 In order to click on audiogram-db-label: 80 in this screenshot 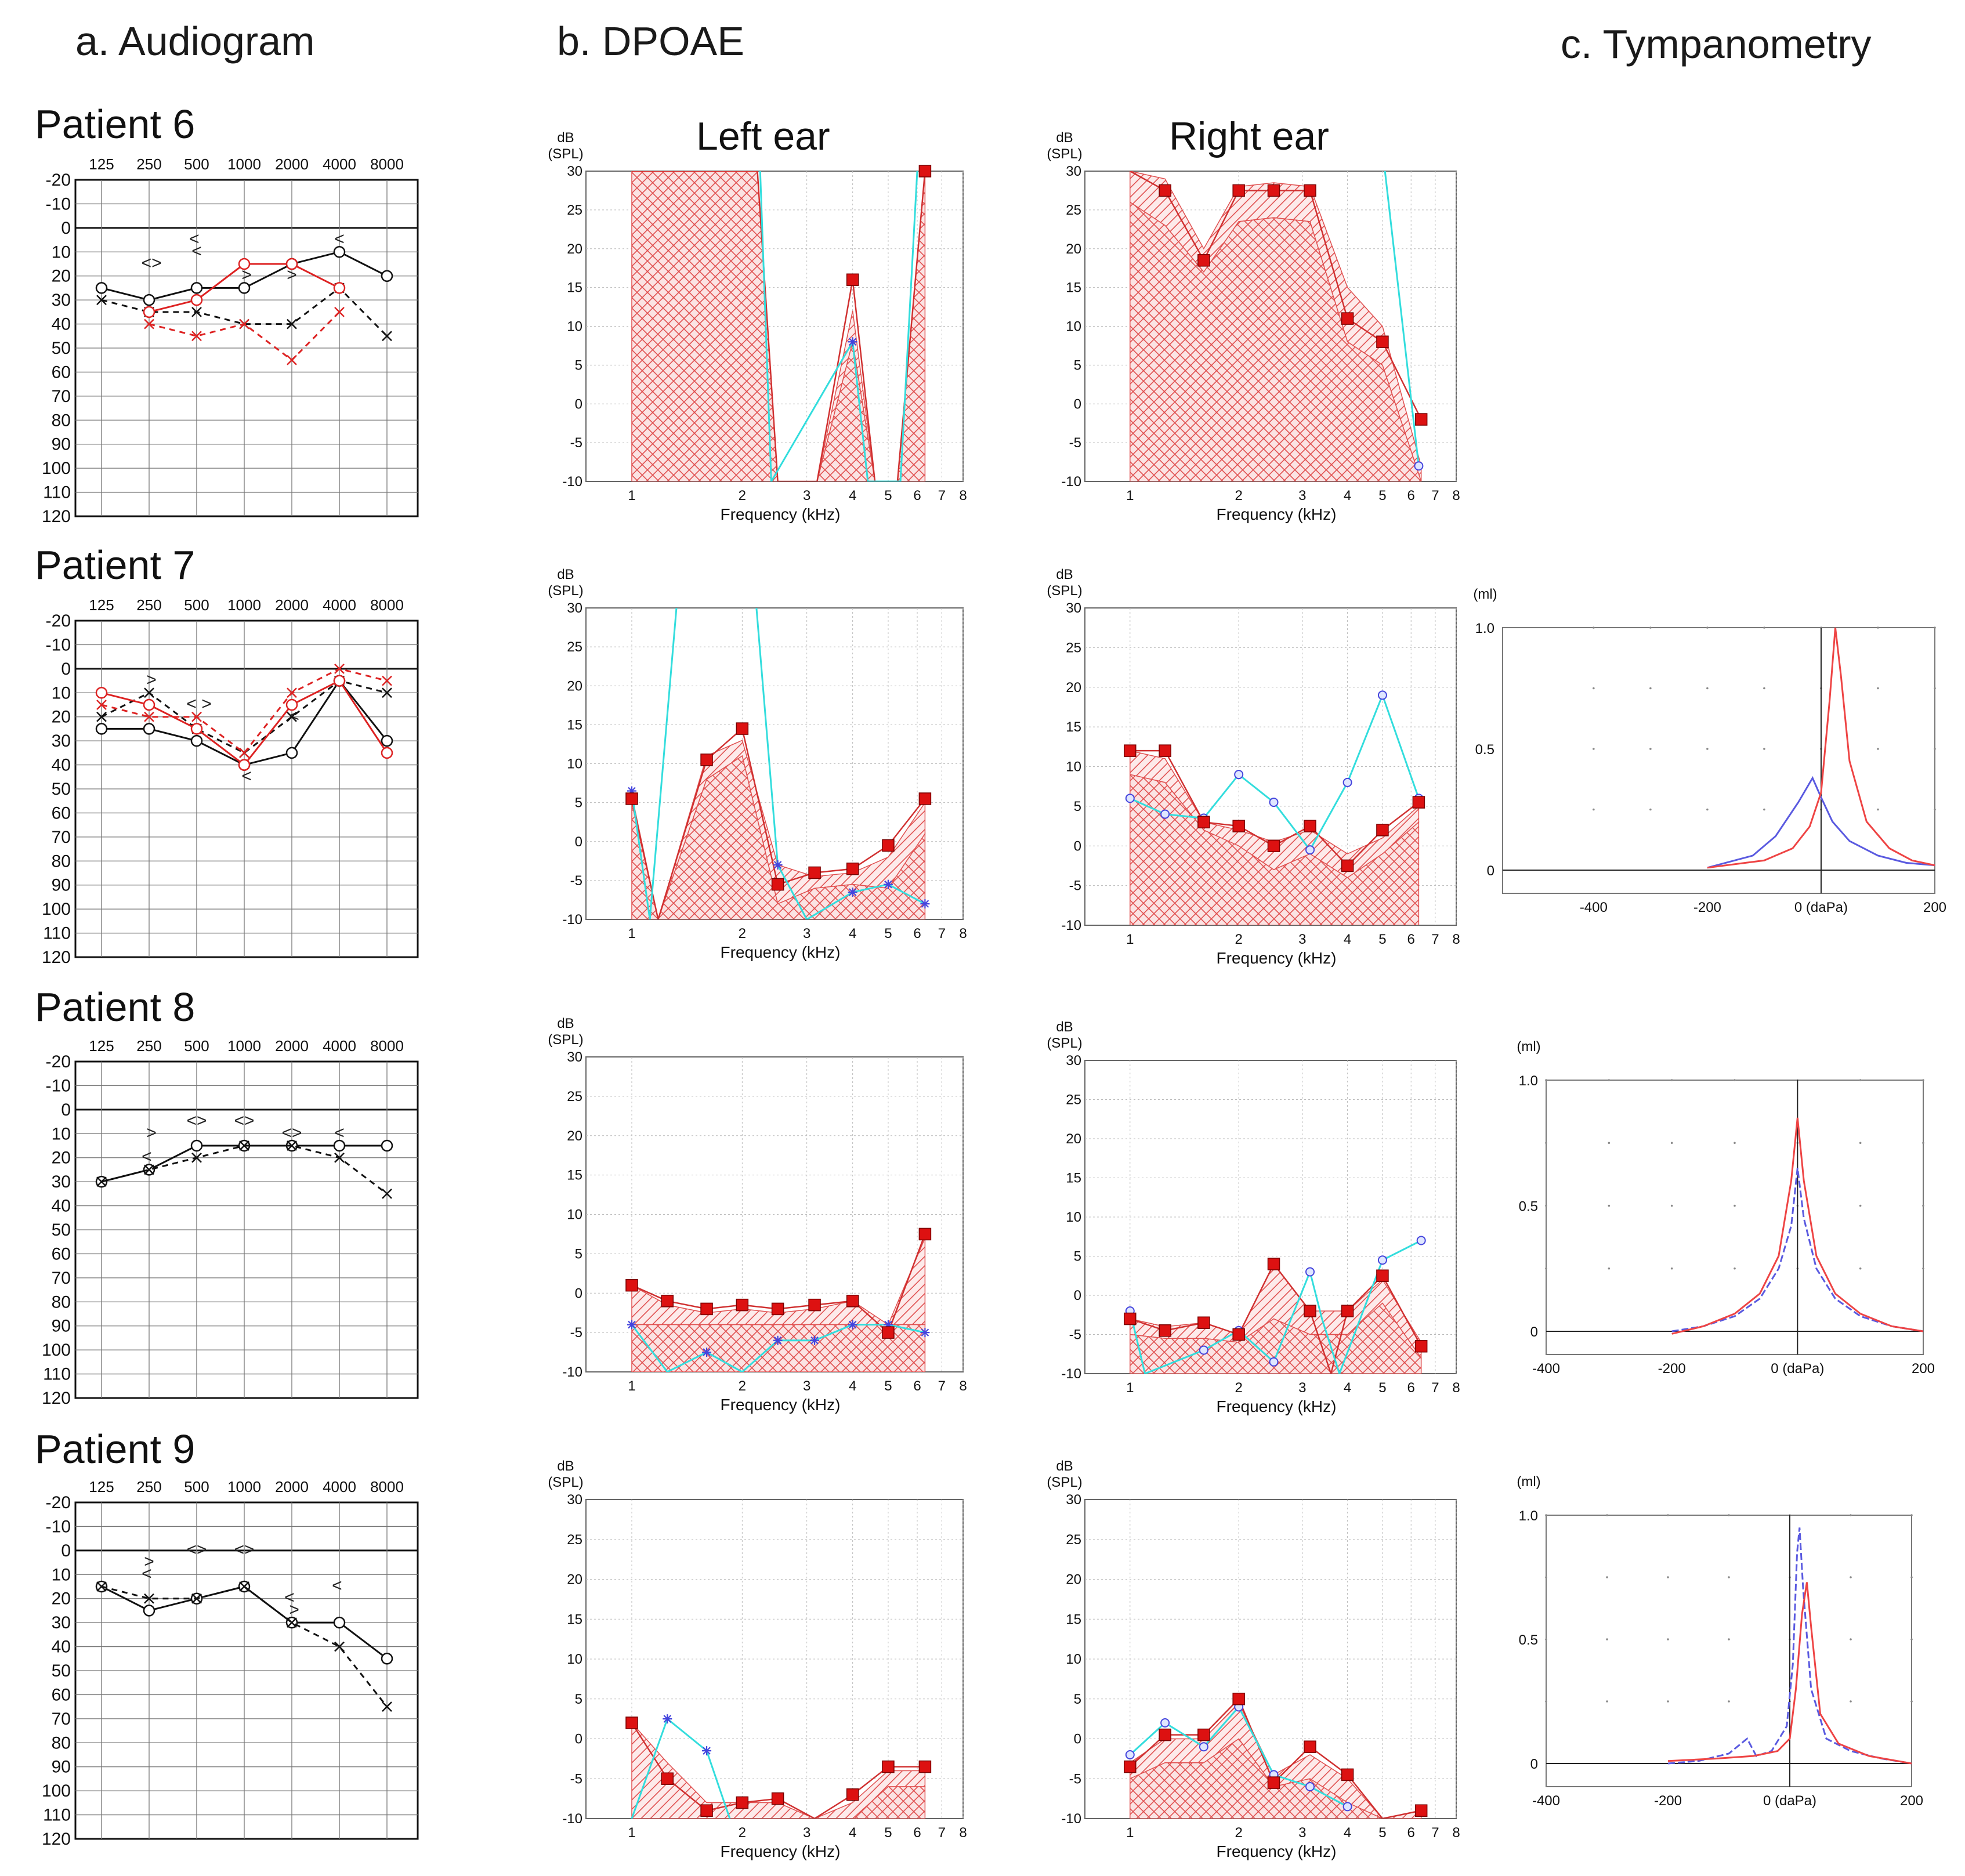, I will do `click(61, 861)`.